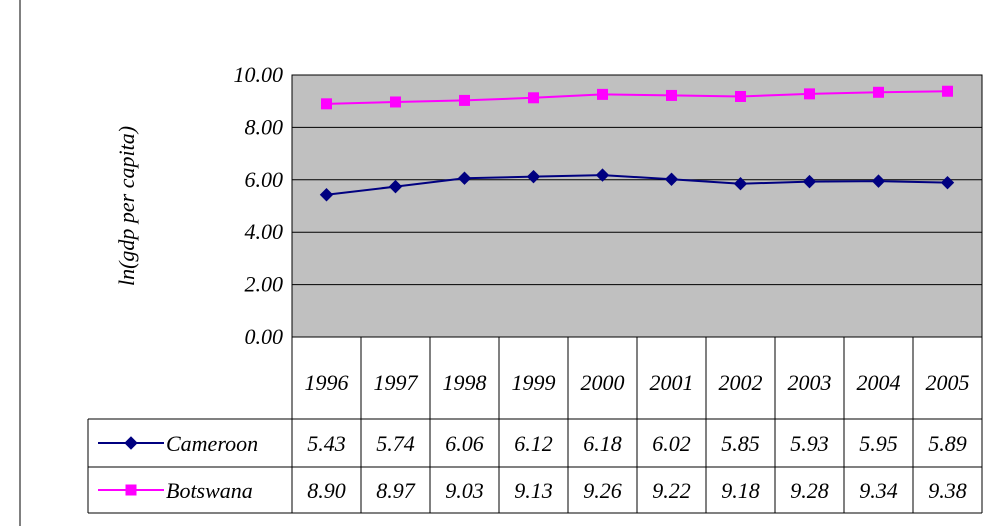 The image size is (988, 526). Describe the element at coordinates (672, 382) in the screenshot. I see `x-category-label: 2001` at that location.